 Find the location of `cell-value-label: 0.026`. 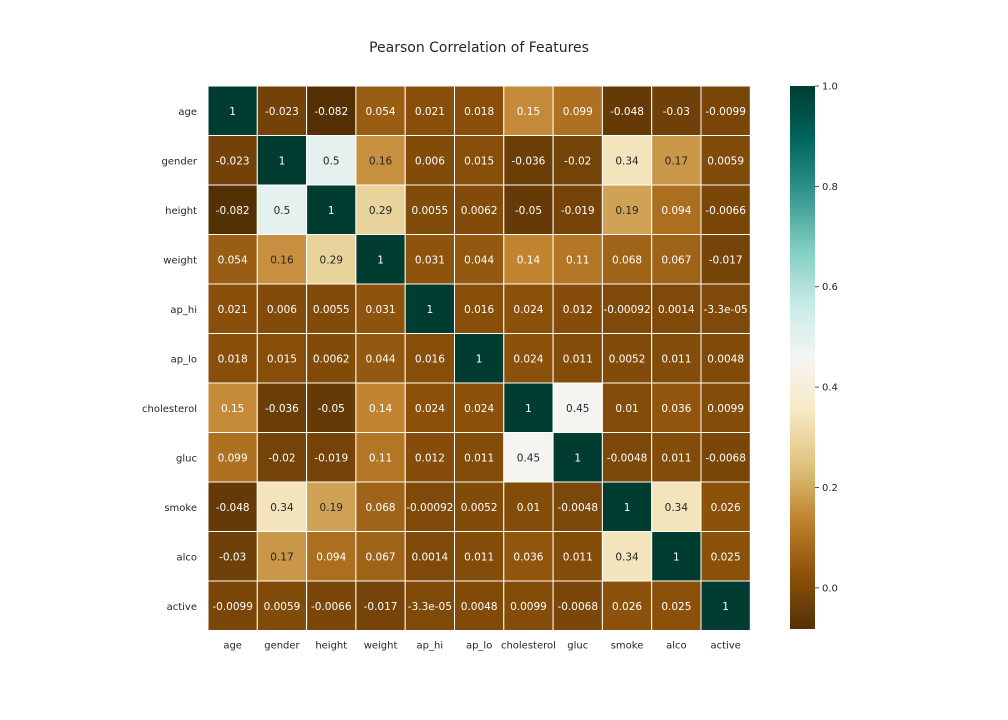

cell-value-label: 0.026 is located at coordinates (726, 508).